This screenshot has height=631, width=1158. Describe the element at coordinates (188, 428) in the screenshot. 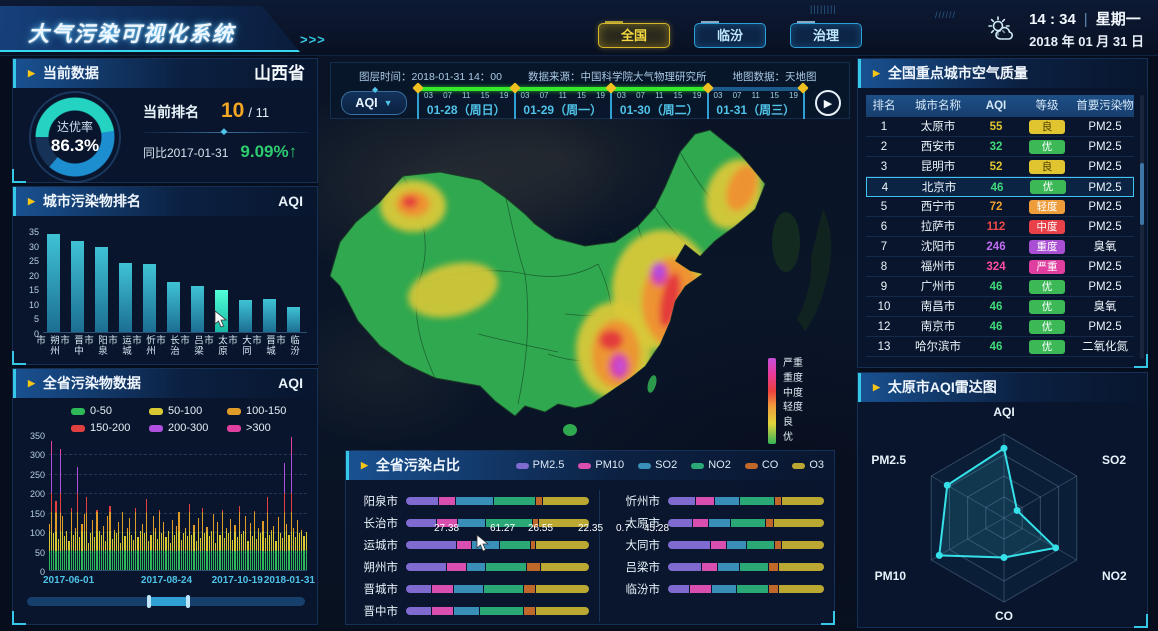

I see `legend-item: 200-300` at that location.